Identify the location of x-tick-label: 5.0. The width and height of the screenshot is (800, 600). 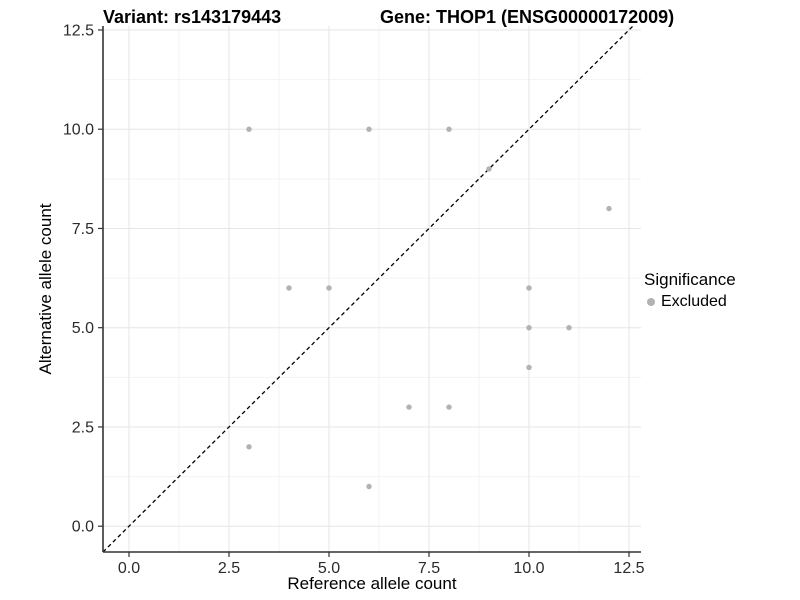
(329, 568).